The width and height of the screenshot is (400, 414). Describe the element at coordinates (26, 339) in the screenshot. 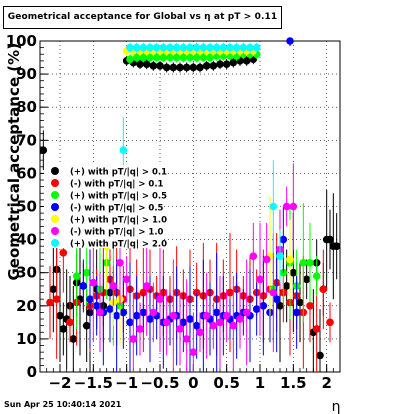

I see `y-tick-label: 10` at that location.